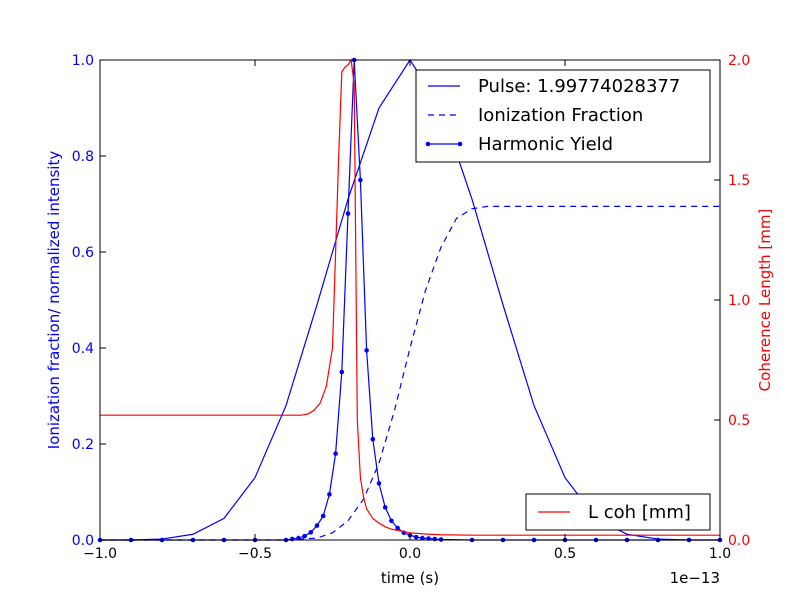  Describe the element at coordinates (739, 61) in the screenshot. I see `right-y-tick-label: 2.0` at that location.